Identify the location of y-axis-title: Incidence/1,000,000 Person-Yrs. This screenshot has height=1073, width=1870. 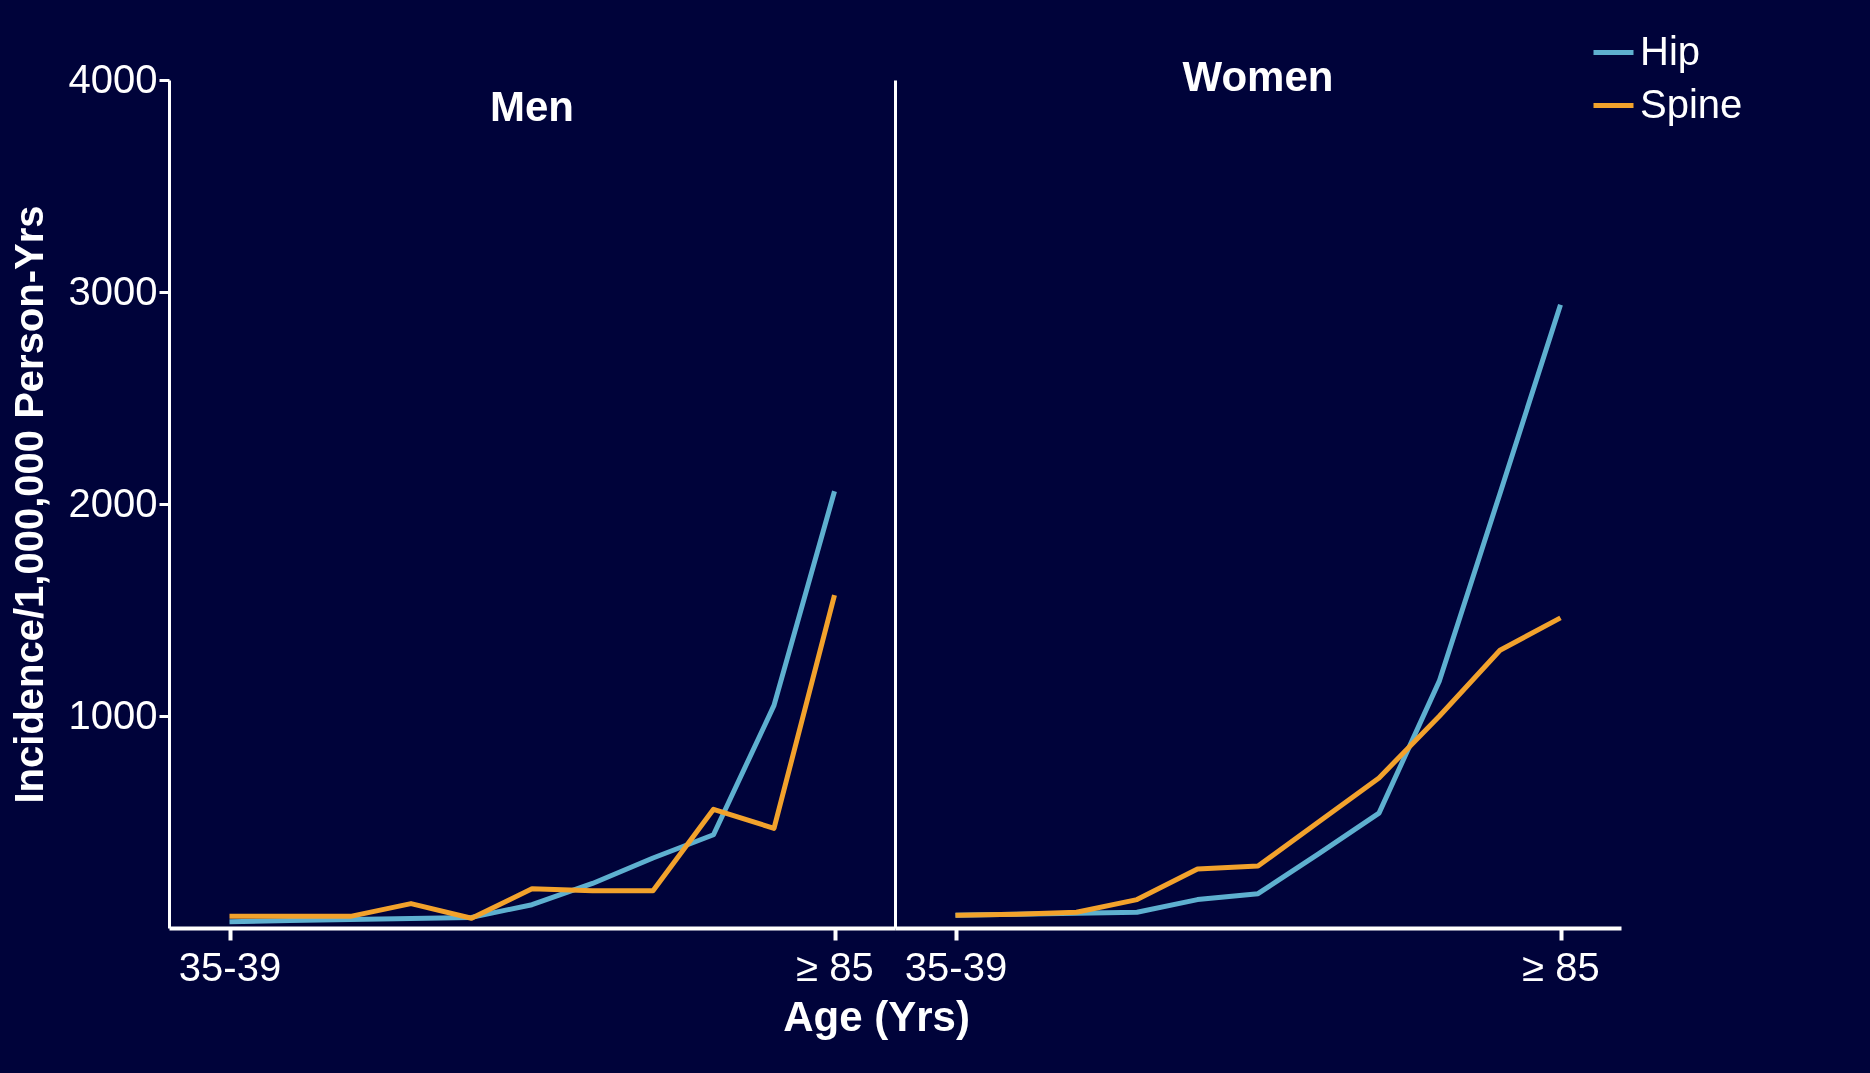
(28, 504).